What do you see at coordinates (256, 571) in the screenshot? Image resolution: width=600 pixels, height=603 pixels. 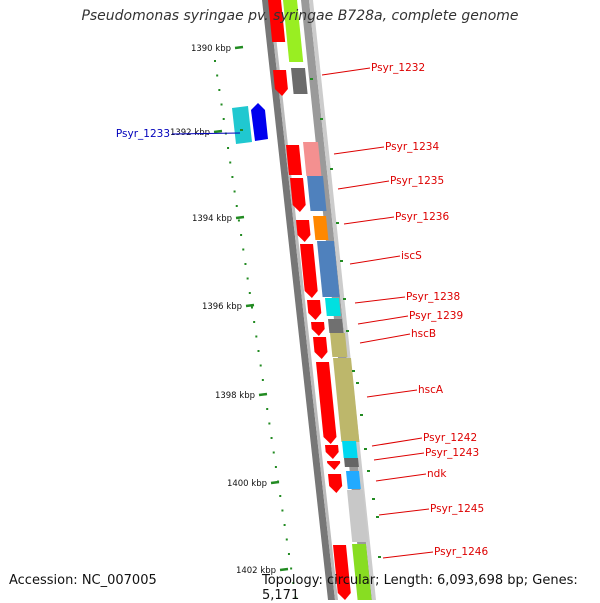 I see `ruler-tick-label: 1402 kbp` at bounding box center [256, 571].